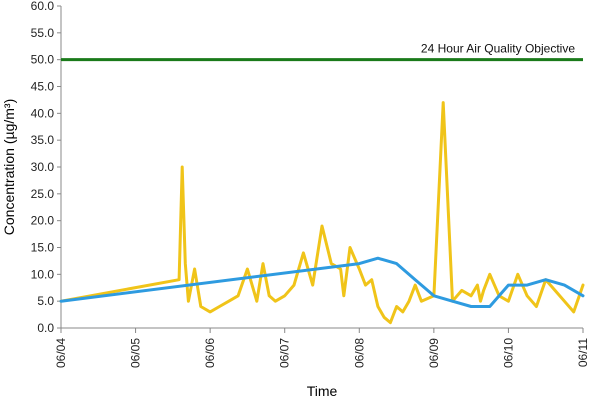 The height and width of the screenshot is (400, 600). What do you see at coordinates (43, 221) in the screenshot?
I see `y-tick-label: 20.0` at bounding box center [43, 221].